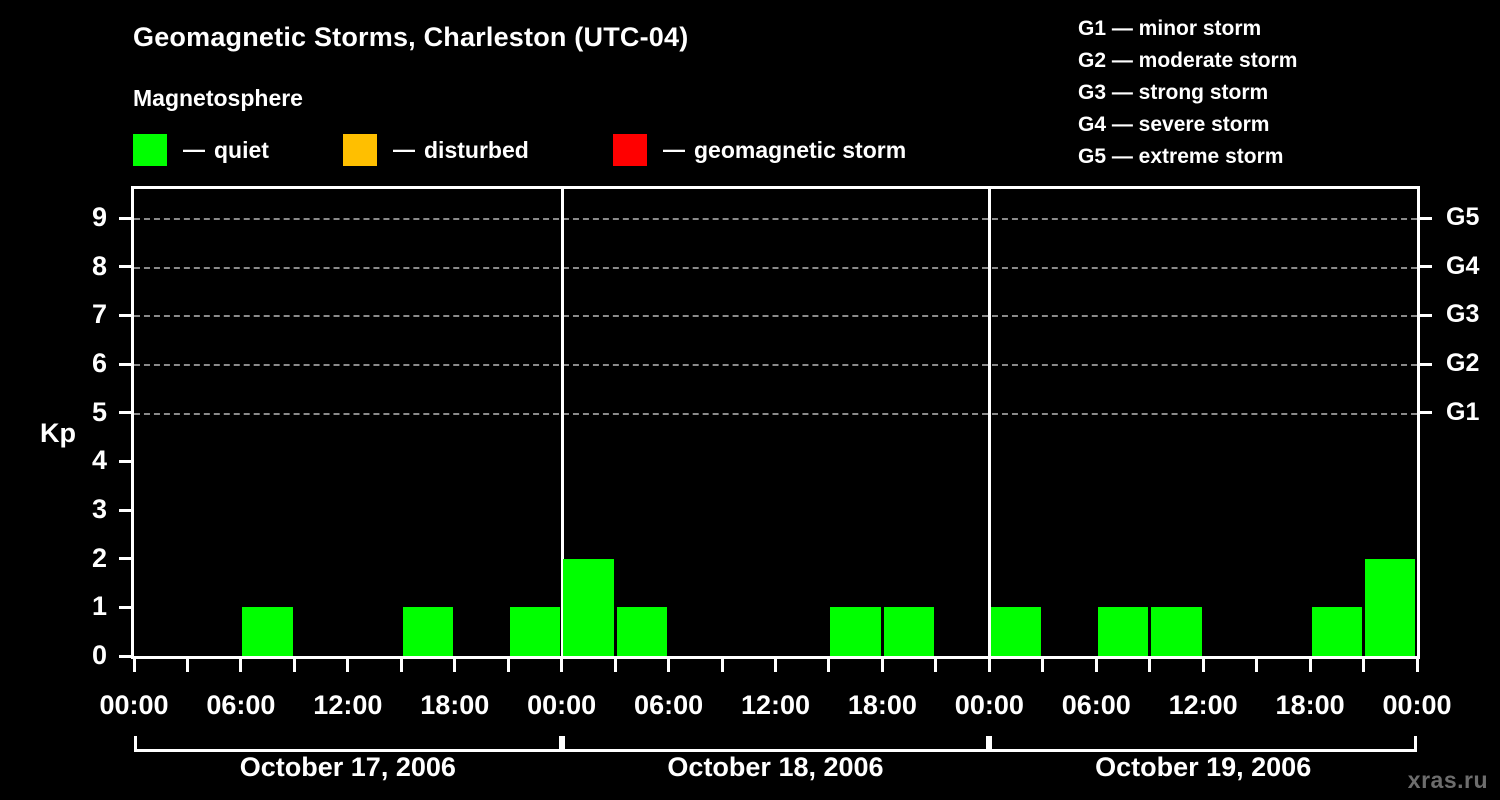 This screenshot has height=800, width=1500. Describe the element at coordinates (455, 665) in the screenshot. I see `xtick-mark-h18` at that location.